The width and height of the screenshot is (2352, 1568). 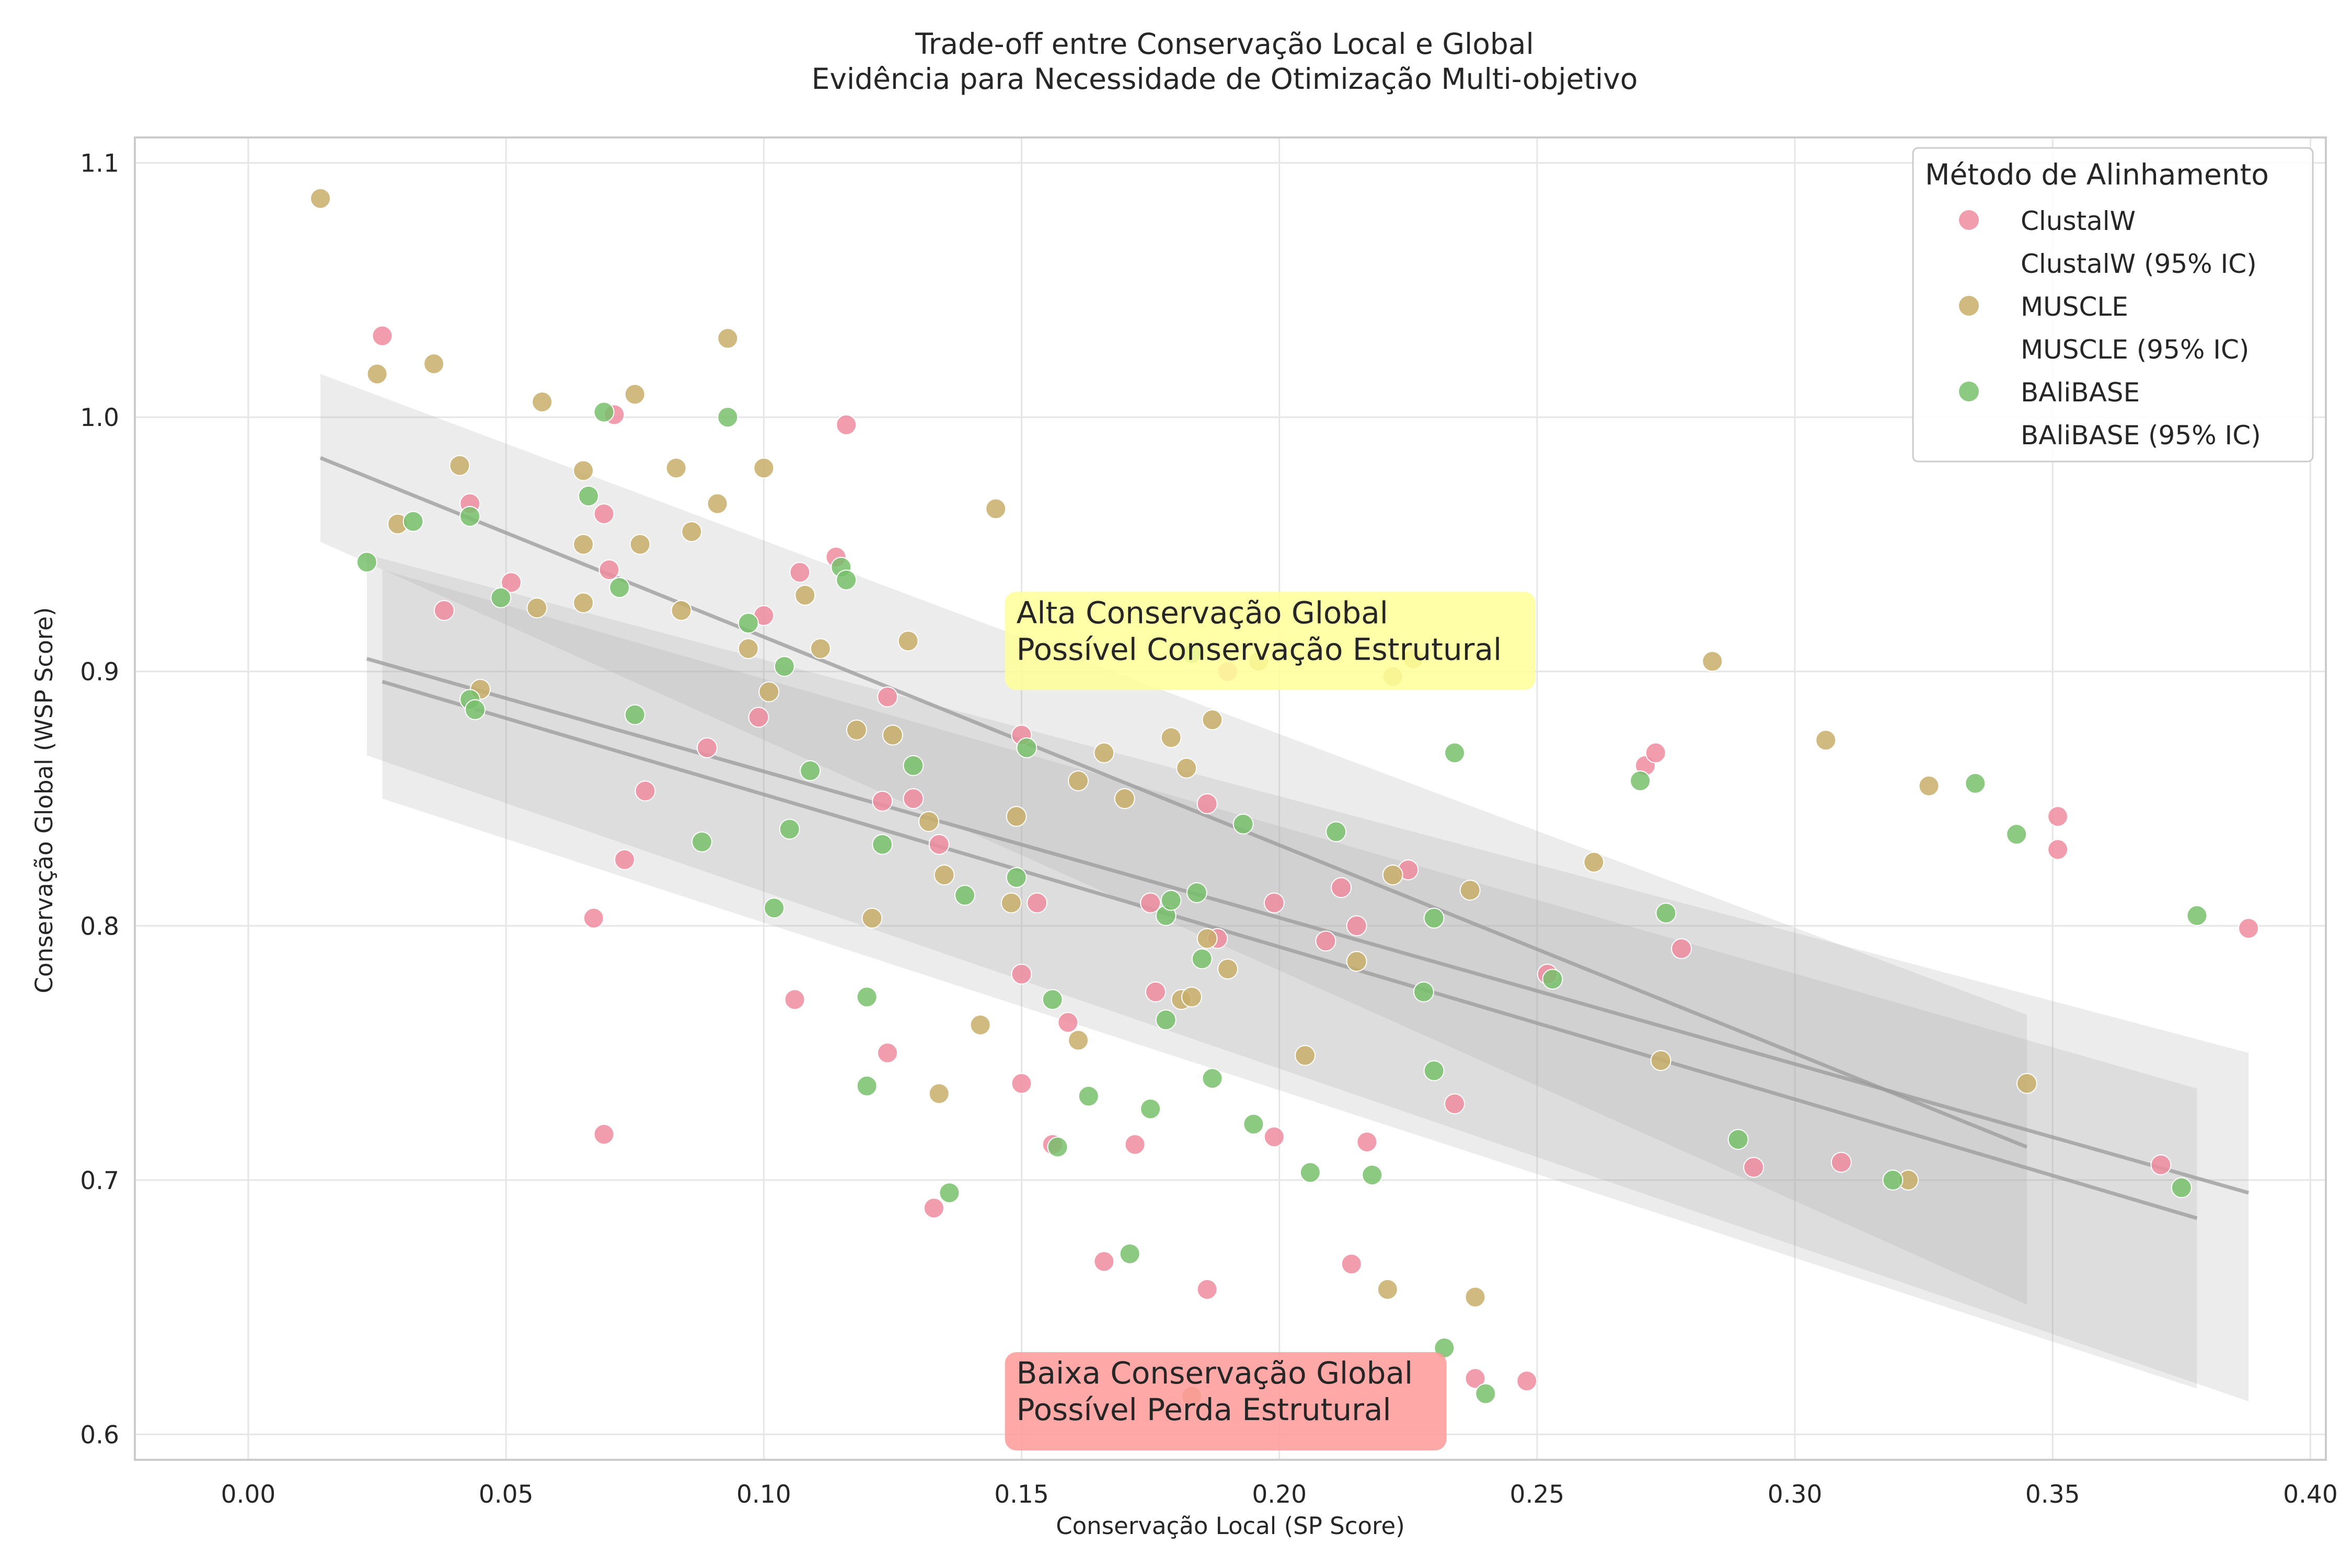 What do you see at coordinates (2074, 307) in the screenshot?
I see `legend-entry: MUSCLE` at bounding box center [2074, 307].